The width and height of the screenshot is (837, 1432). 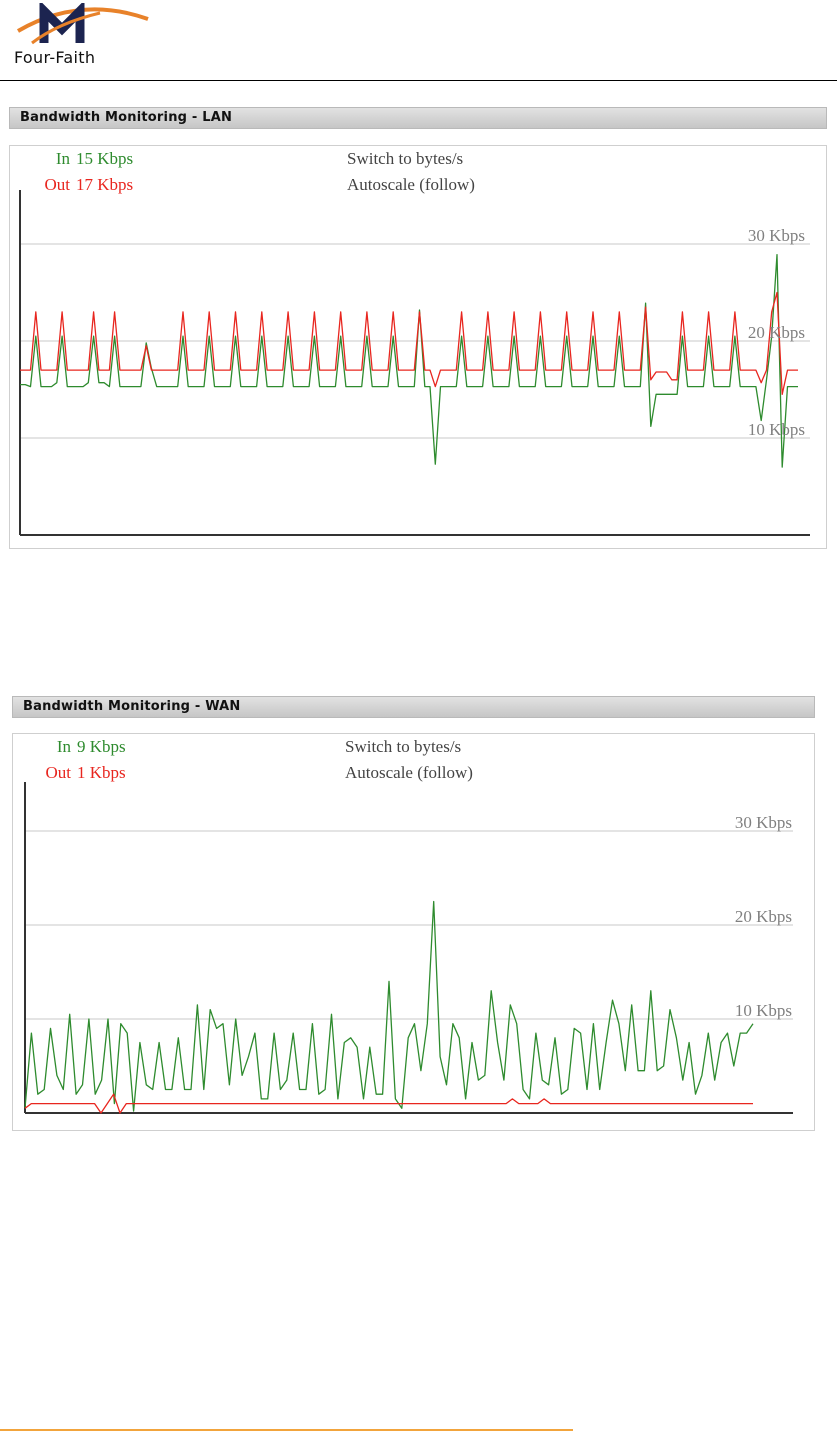 What do you see at coordinates (126, 117) in the screenshot?
I see `lan-panel-title: Bandwidth Monitoring - LAN` at bounding box center [126, 117].